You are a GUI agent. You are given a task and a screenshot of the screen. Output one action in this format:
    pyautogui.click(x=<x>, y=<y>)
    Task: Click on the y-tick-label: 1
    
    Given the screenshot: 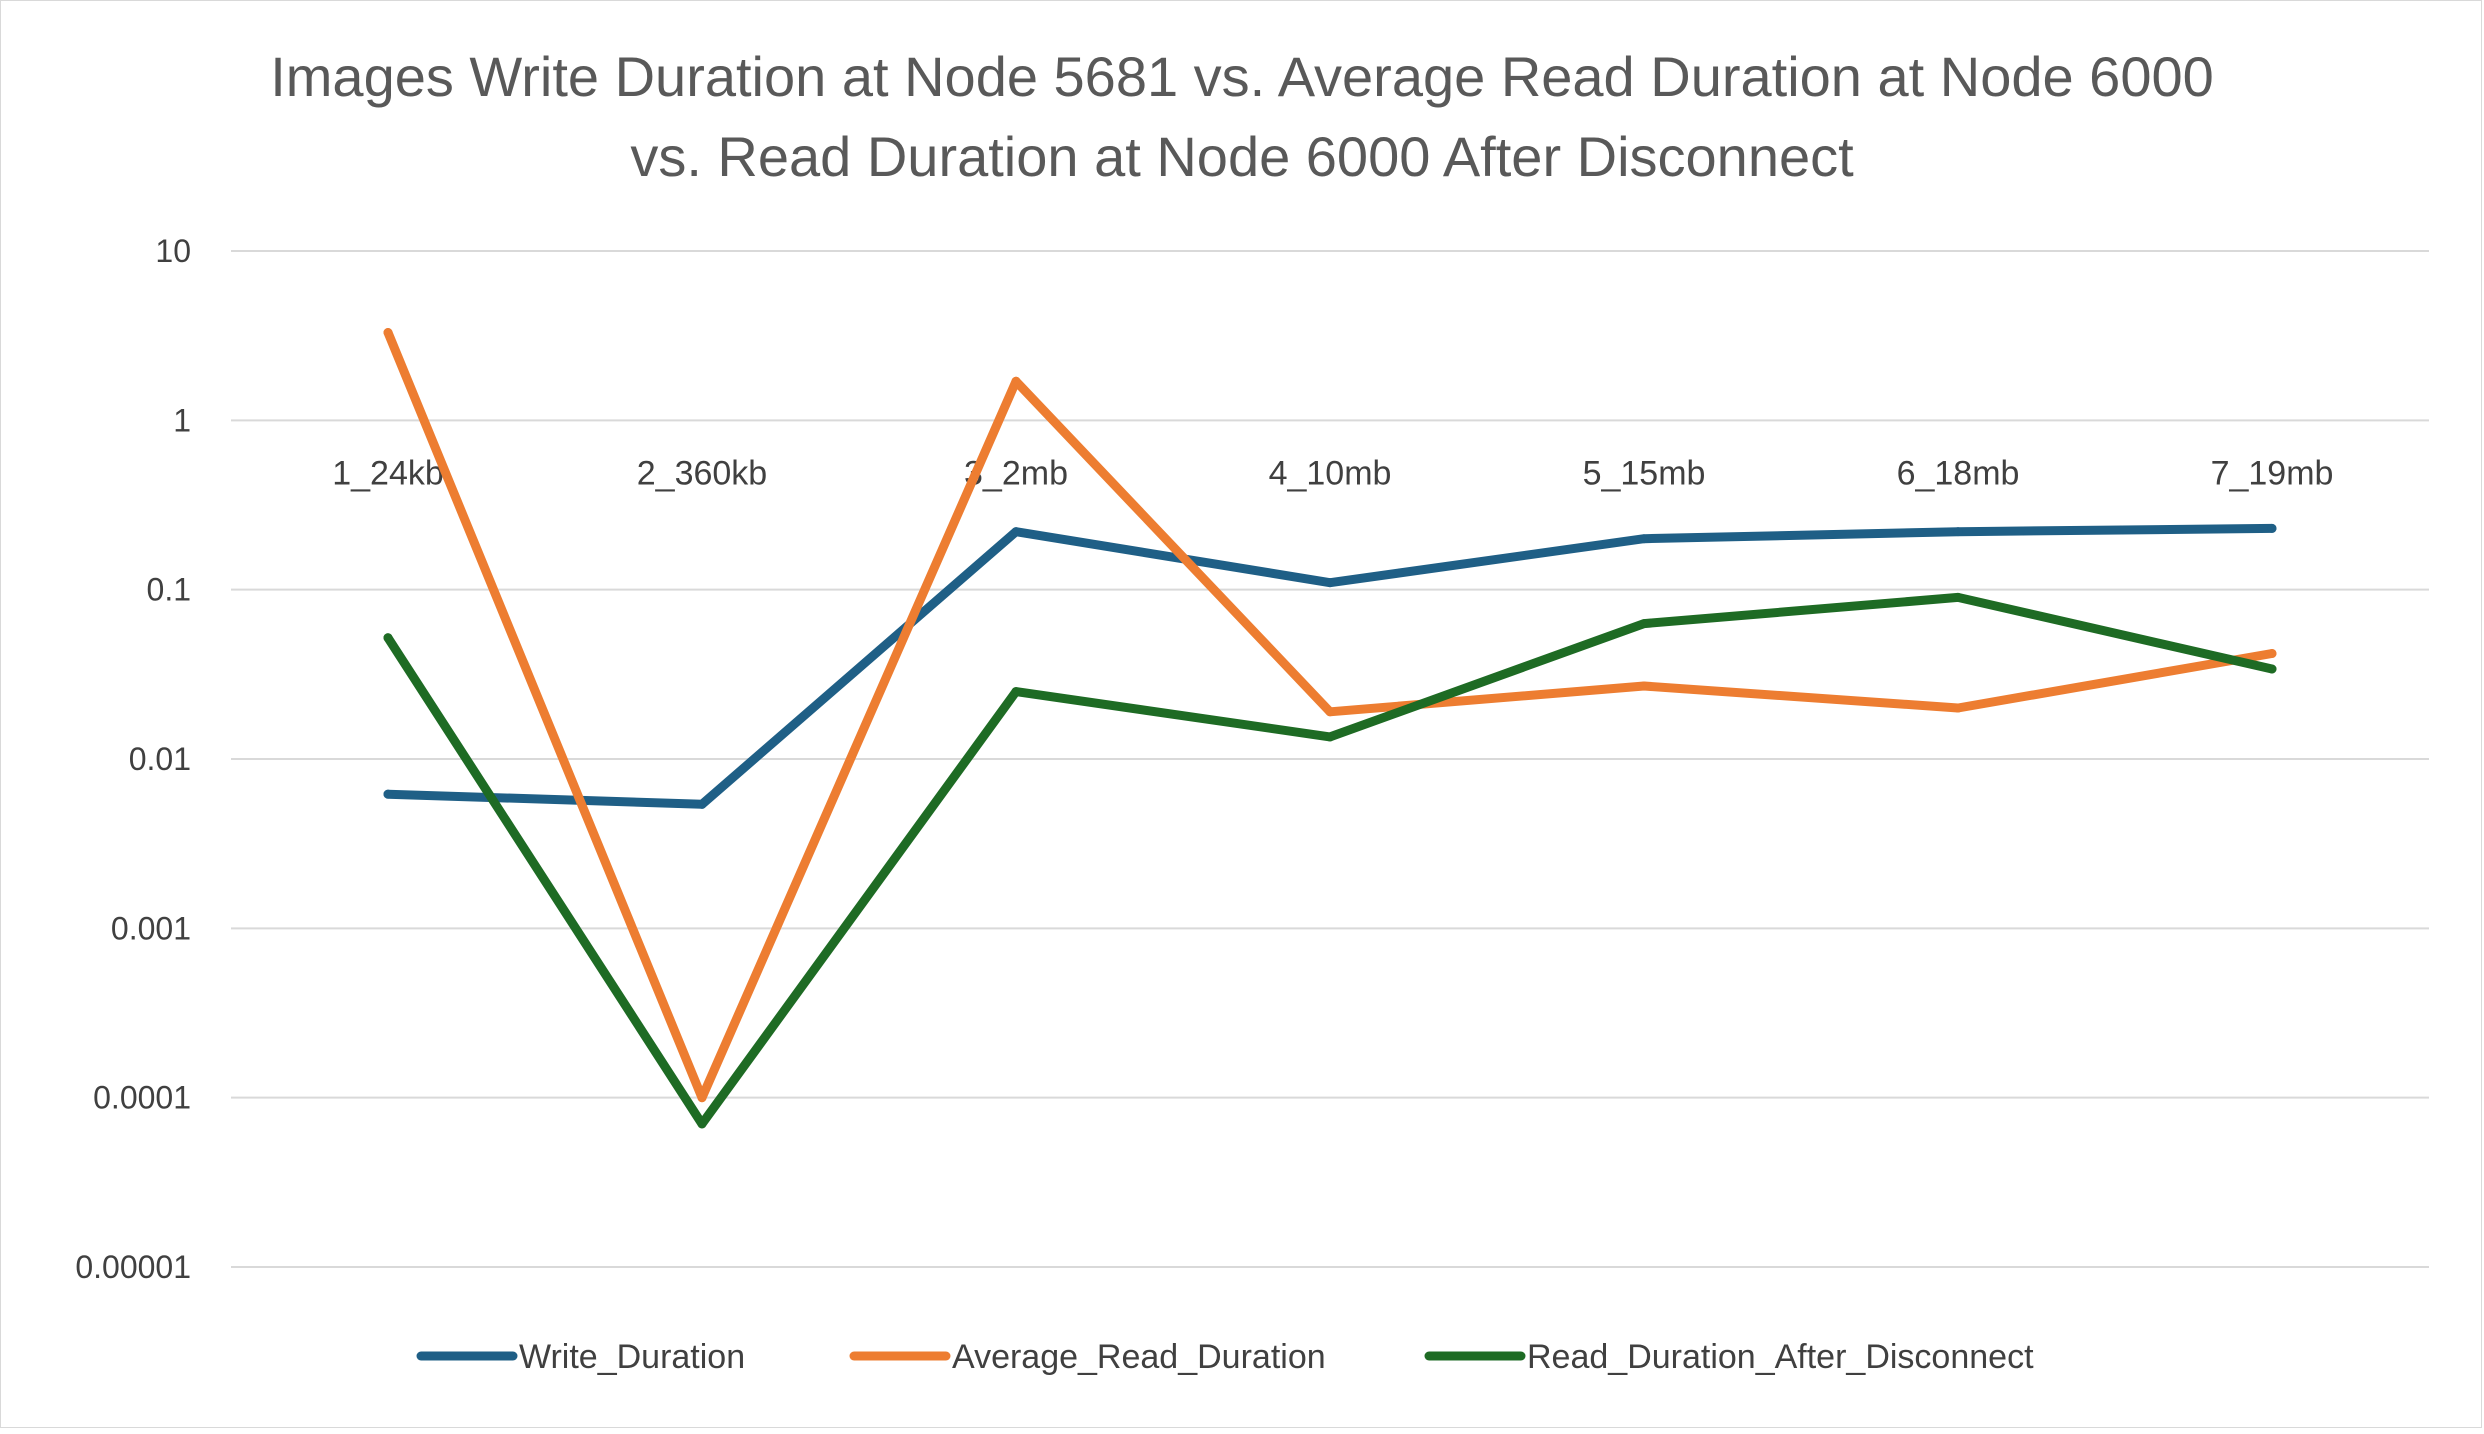 What is the action you would take?
    pyautogui.click(x=182, y=420)
    